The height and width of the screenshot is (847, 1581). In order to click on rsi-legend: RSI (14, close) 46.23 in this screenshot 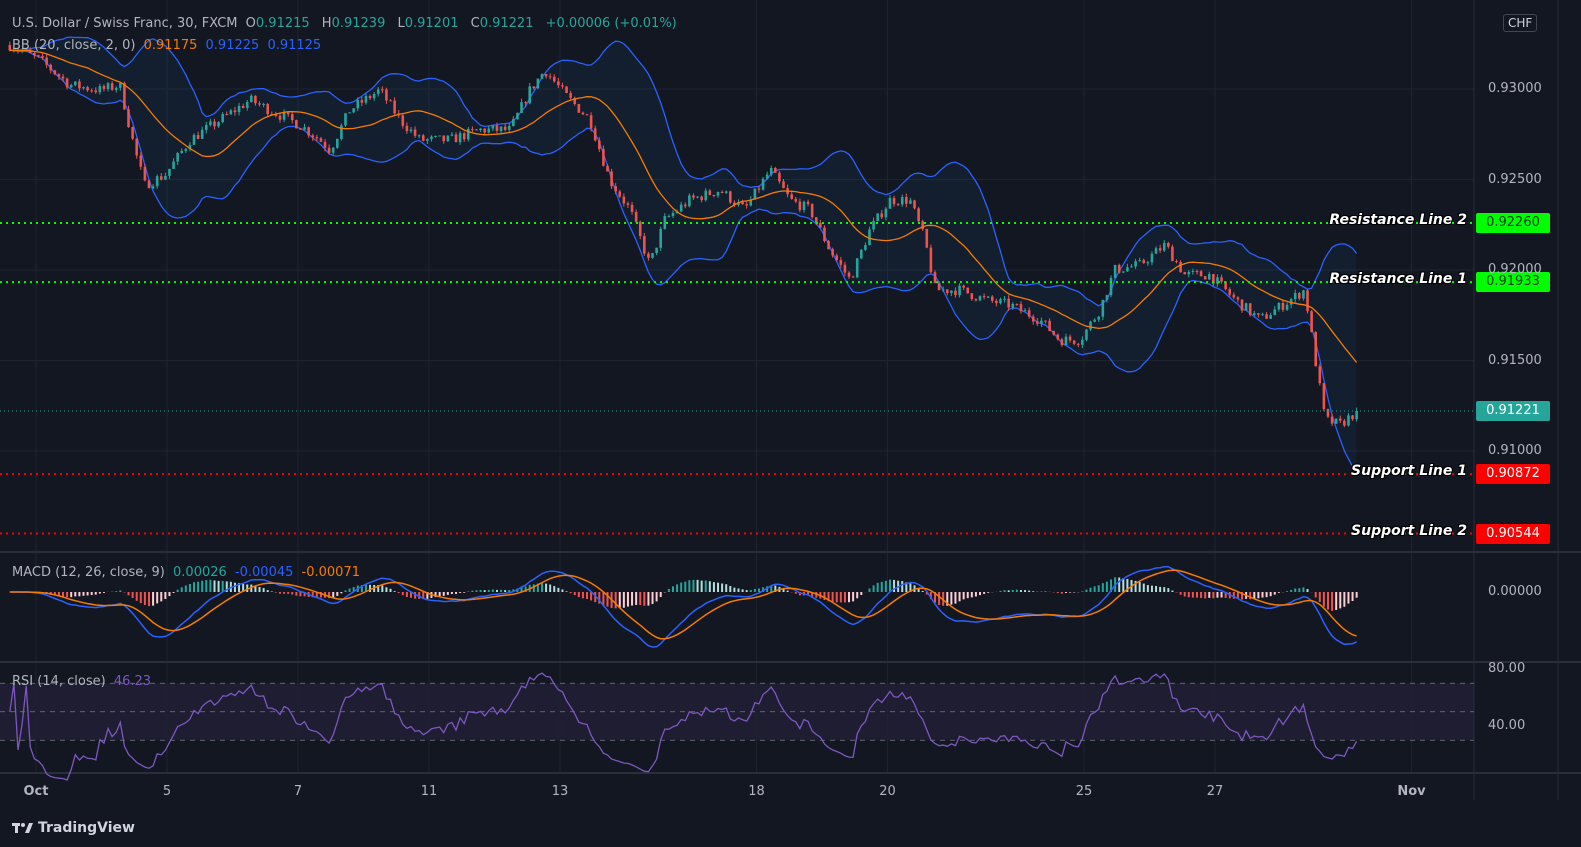, I will do `click(83, 681)`.